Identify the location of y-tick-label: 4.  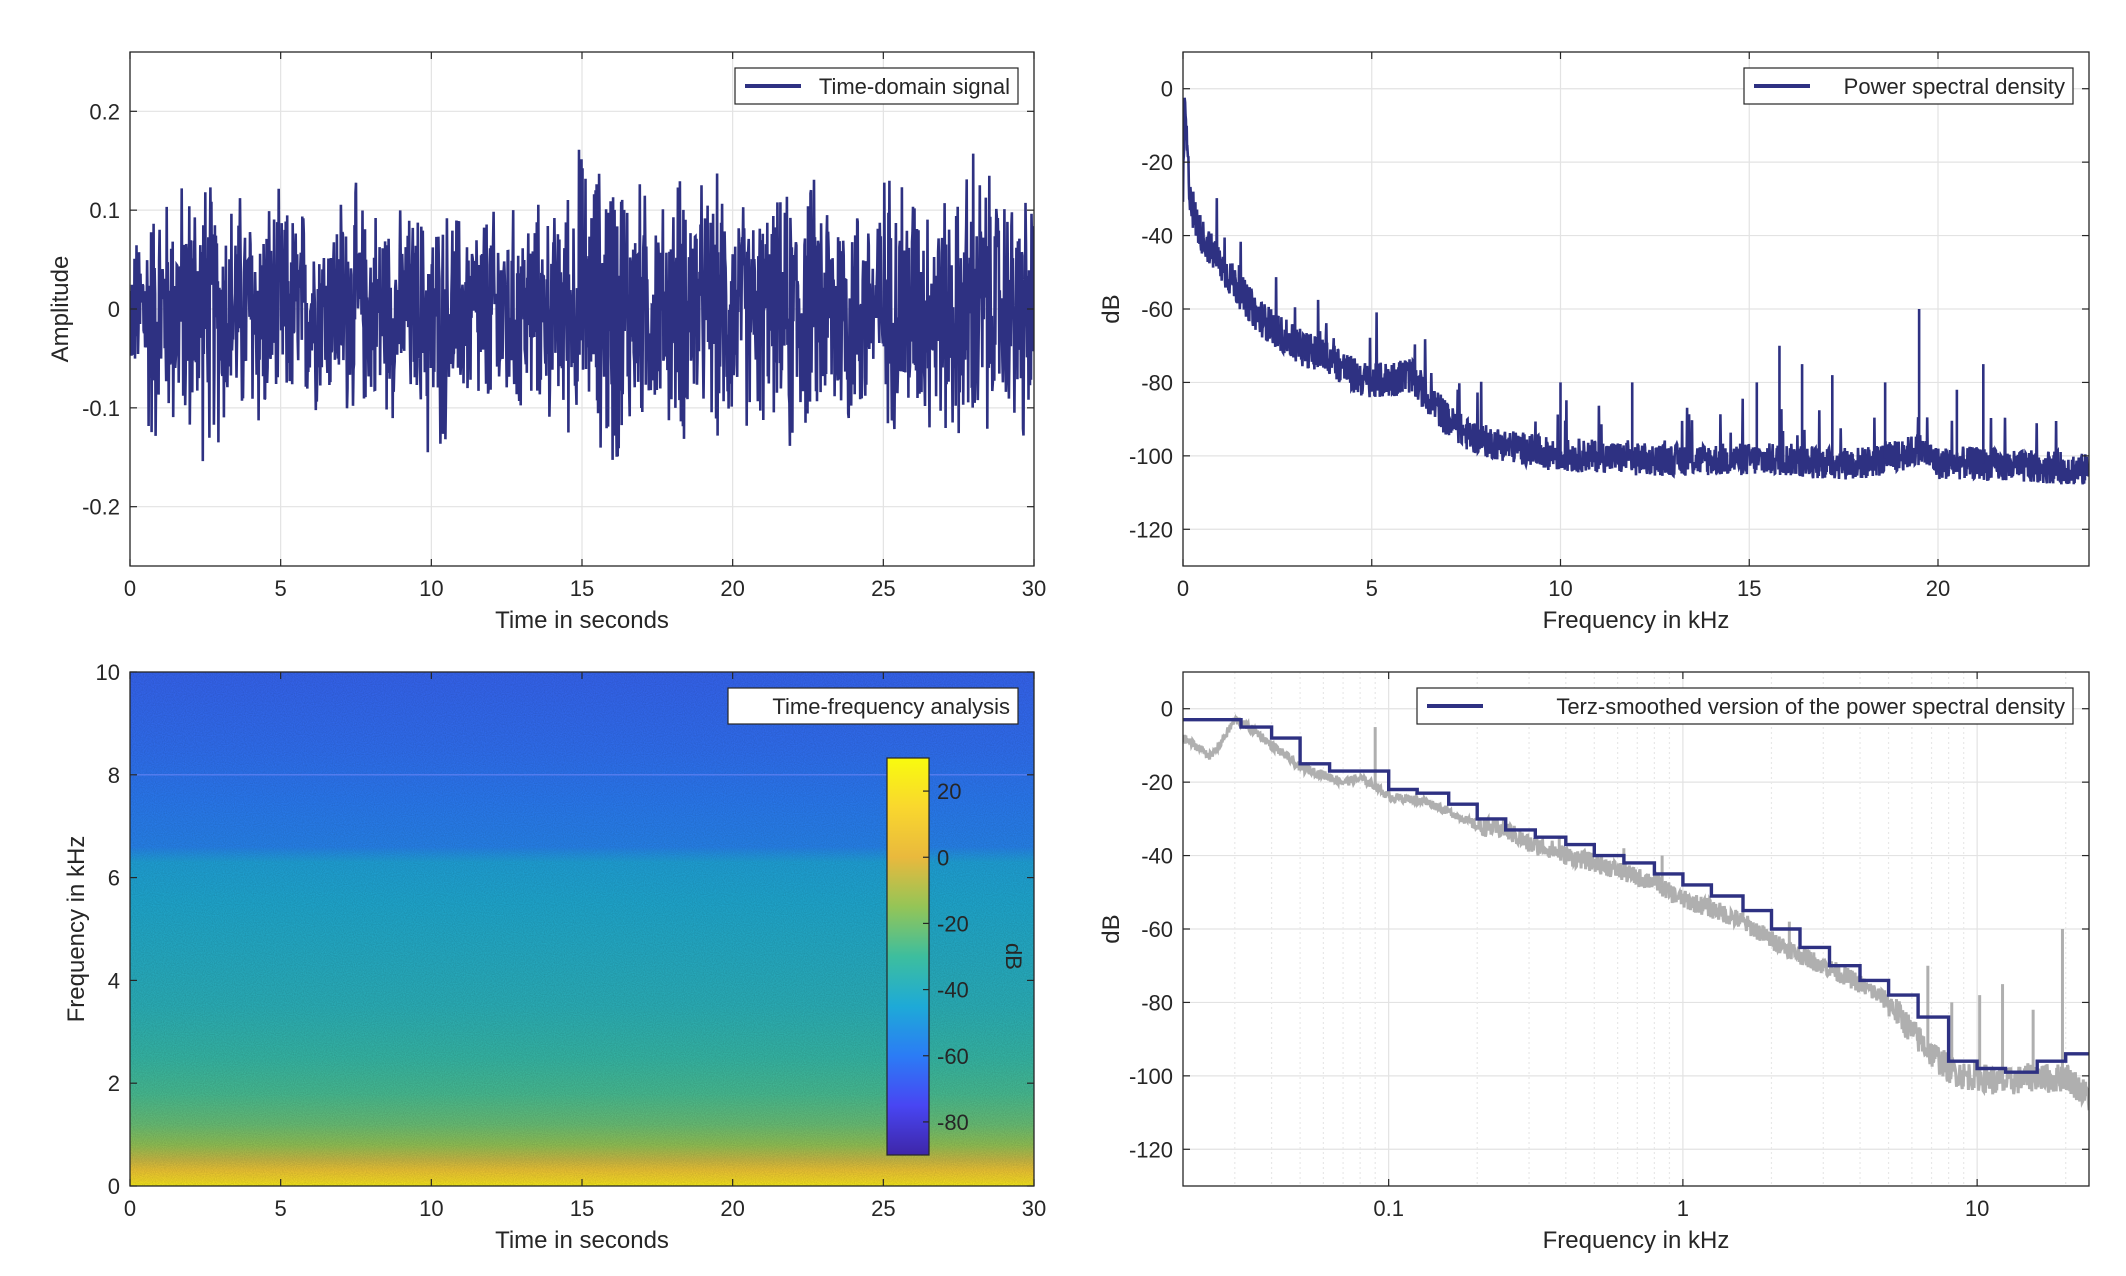
(114, 980).